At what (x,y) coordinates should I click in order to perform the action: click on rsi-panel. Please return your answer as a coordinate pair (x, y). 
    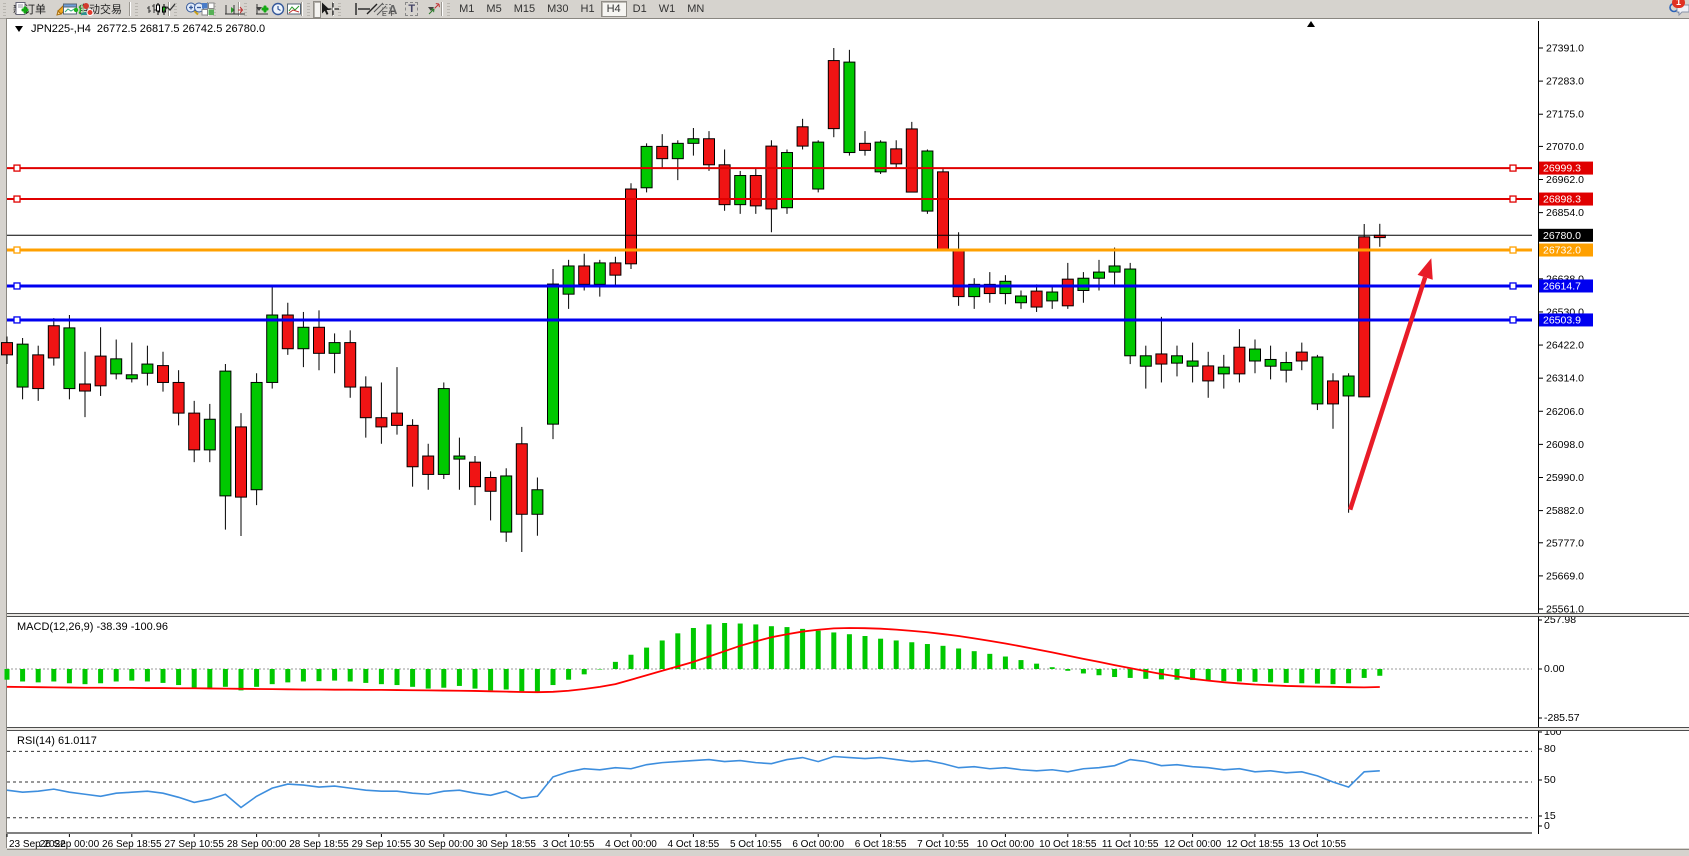
    Looking at the image, I should click on (769, 782).